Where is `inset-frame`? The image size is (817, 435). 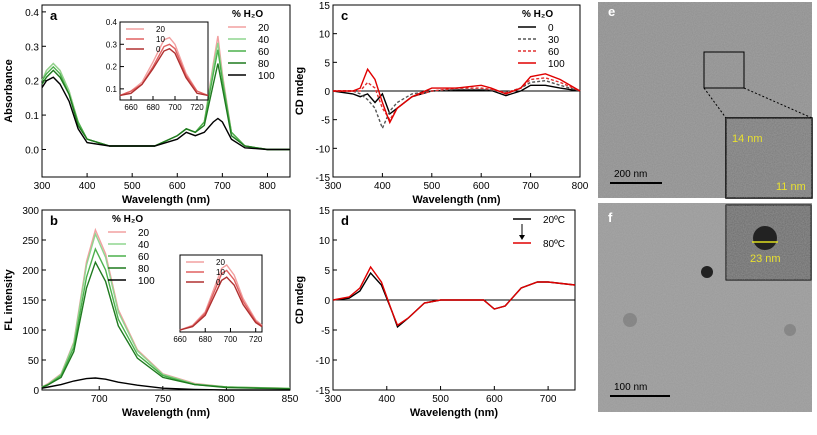
inset-frame is located at coordinates (221, 293).